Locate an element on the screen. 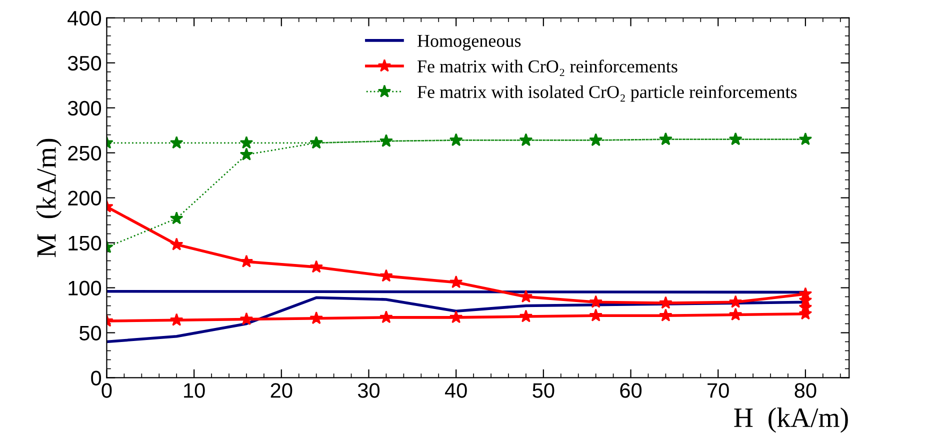  y-tick-label: 50 is located at coordinates (91, 333).